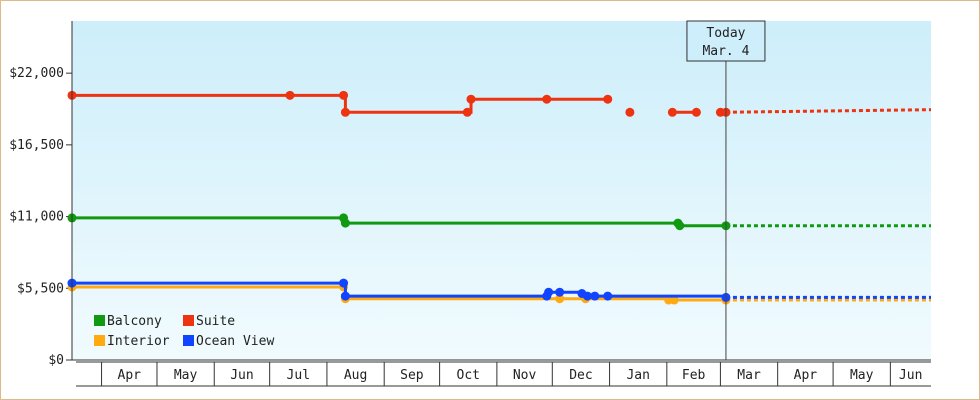 Image resolution: width=980 pixels, height=400 pixels. I want to click on y-tick-label: $22,000, so click(36, 73).